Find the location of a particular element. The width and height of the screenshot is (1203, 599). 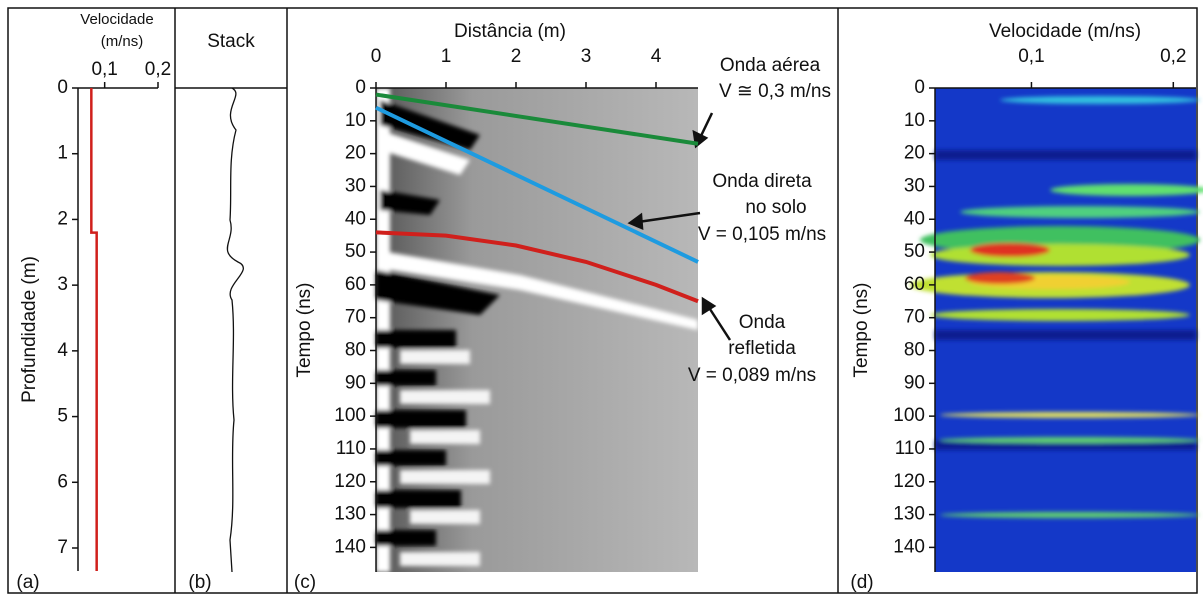

annotation: V = 0,105 m/ns is located at coordinates (762, 234).